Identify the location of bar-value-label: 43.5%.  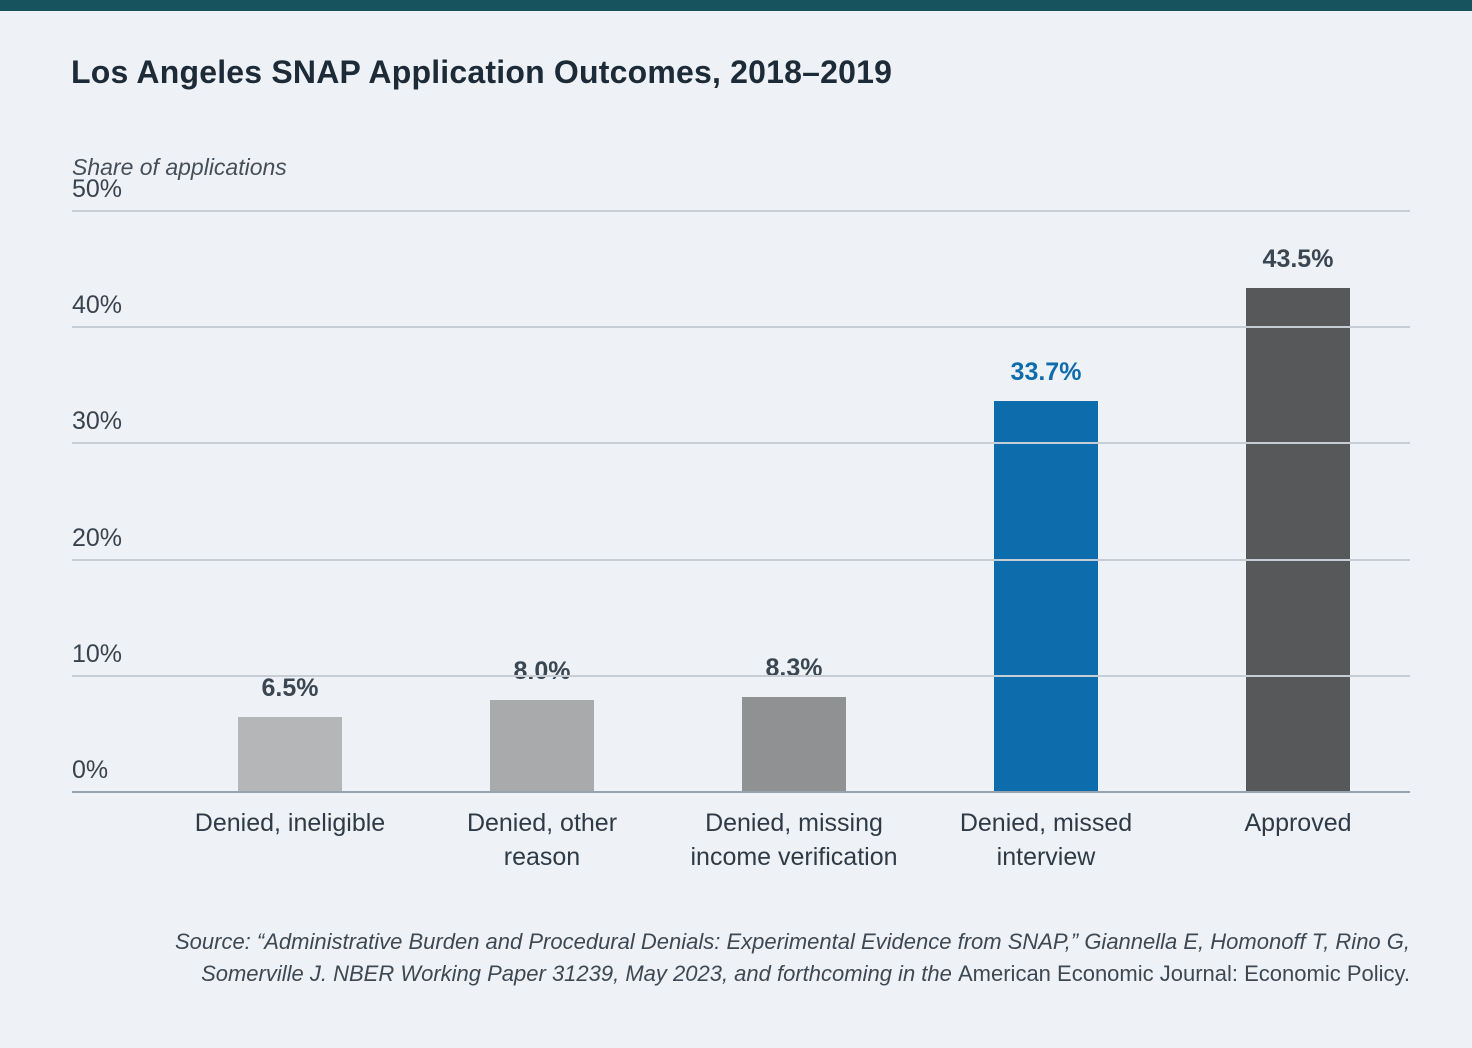
(1298, 258).